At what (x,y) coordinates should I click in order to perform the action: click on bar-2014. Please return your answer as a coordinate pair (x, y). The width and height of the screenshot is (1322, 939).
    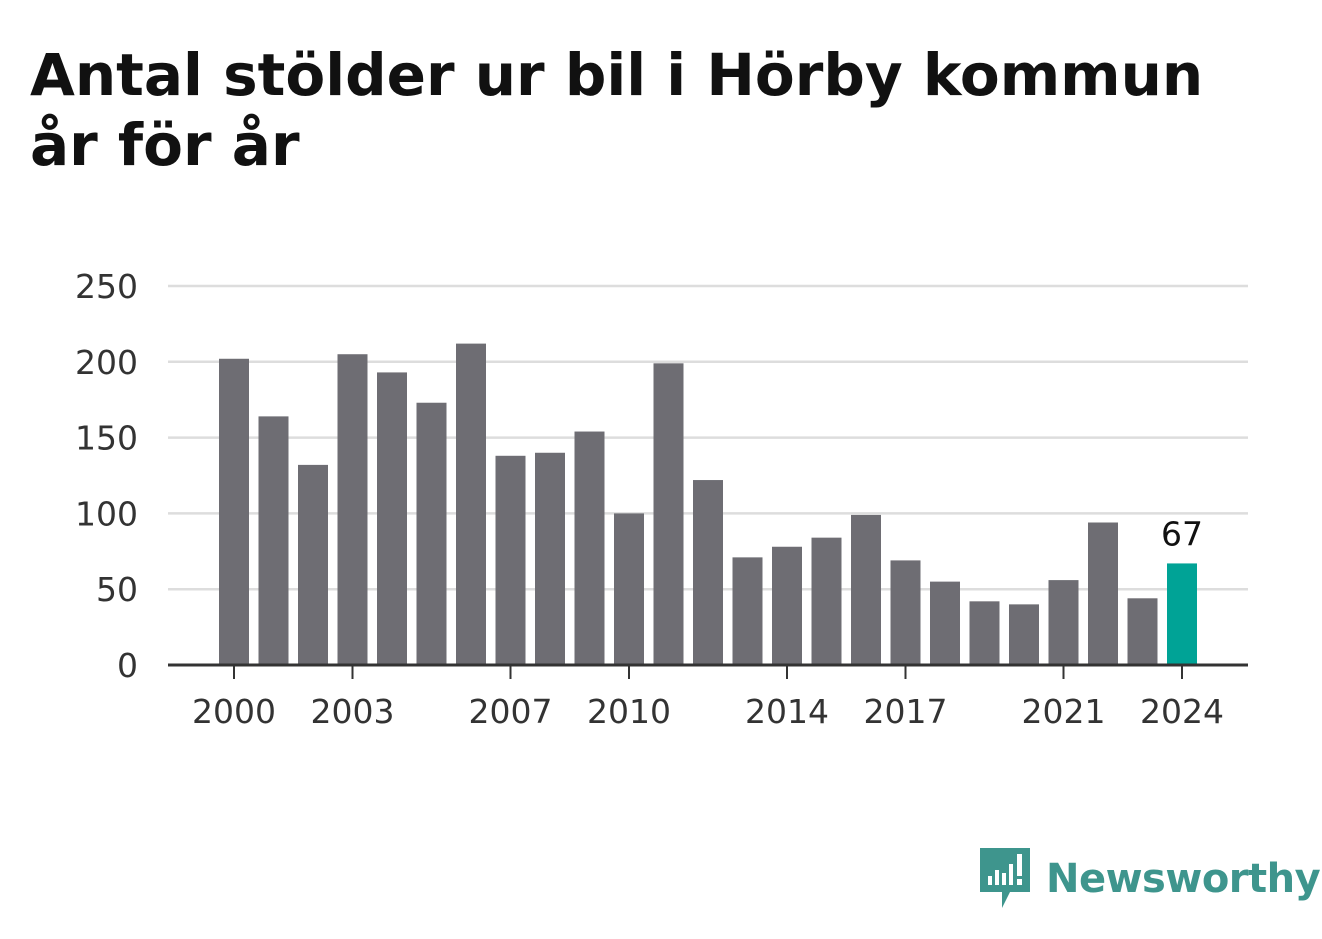
    Looking at the image, I should click on (787, 605).